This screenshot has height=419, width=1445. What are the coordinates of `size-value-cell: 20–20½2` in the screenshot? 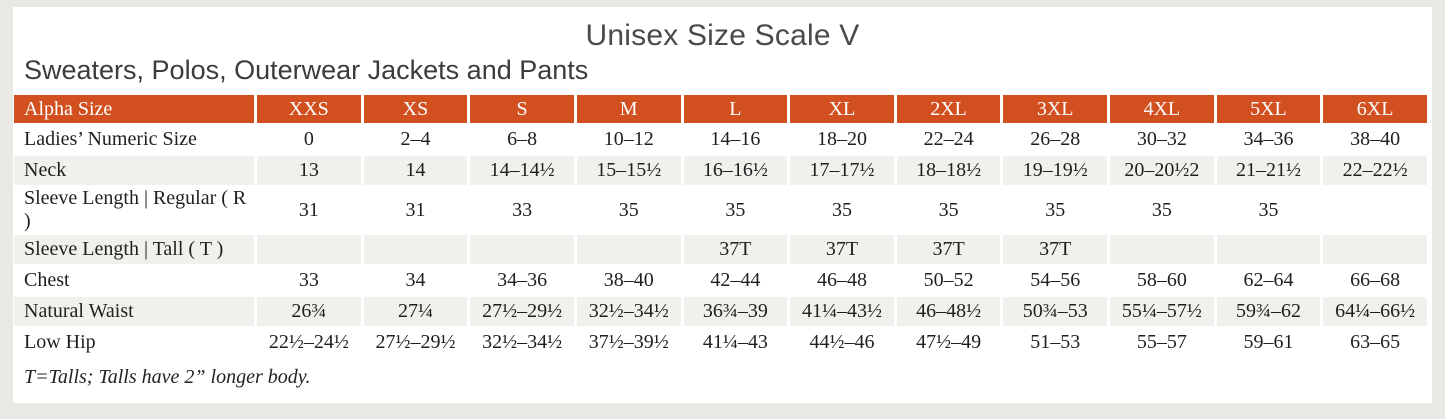 It's located at (1162, 170).